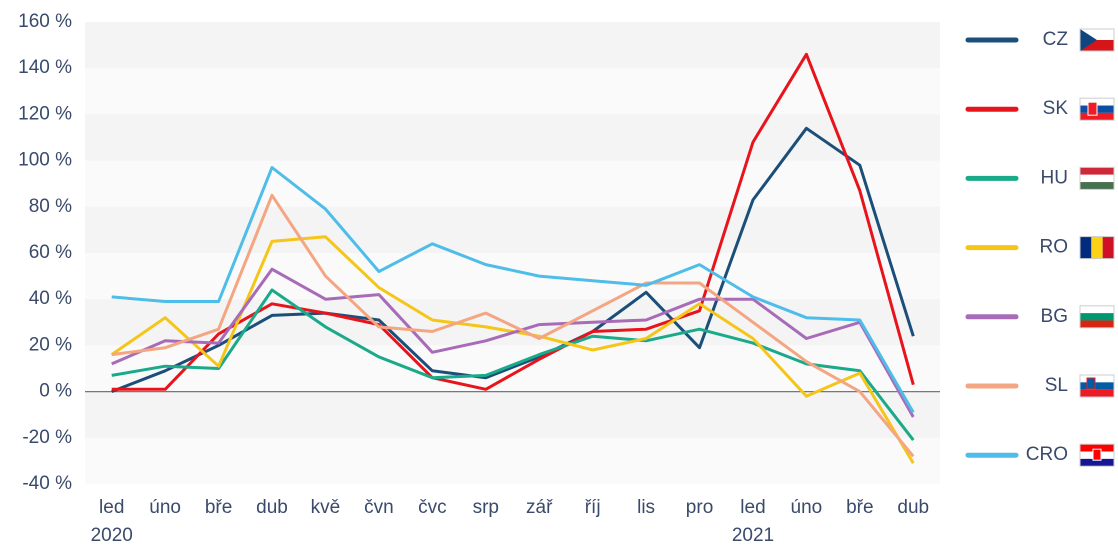 The height and width of the screenshot is (546, 1118). What do you see at coordinates (50, 206) in the screenshot?
I see `y-tick-label: 80 %` at bounding box center [50, 206].